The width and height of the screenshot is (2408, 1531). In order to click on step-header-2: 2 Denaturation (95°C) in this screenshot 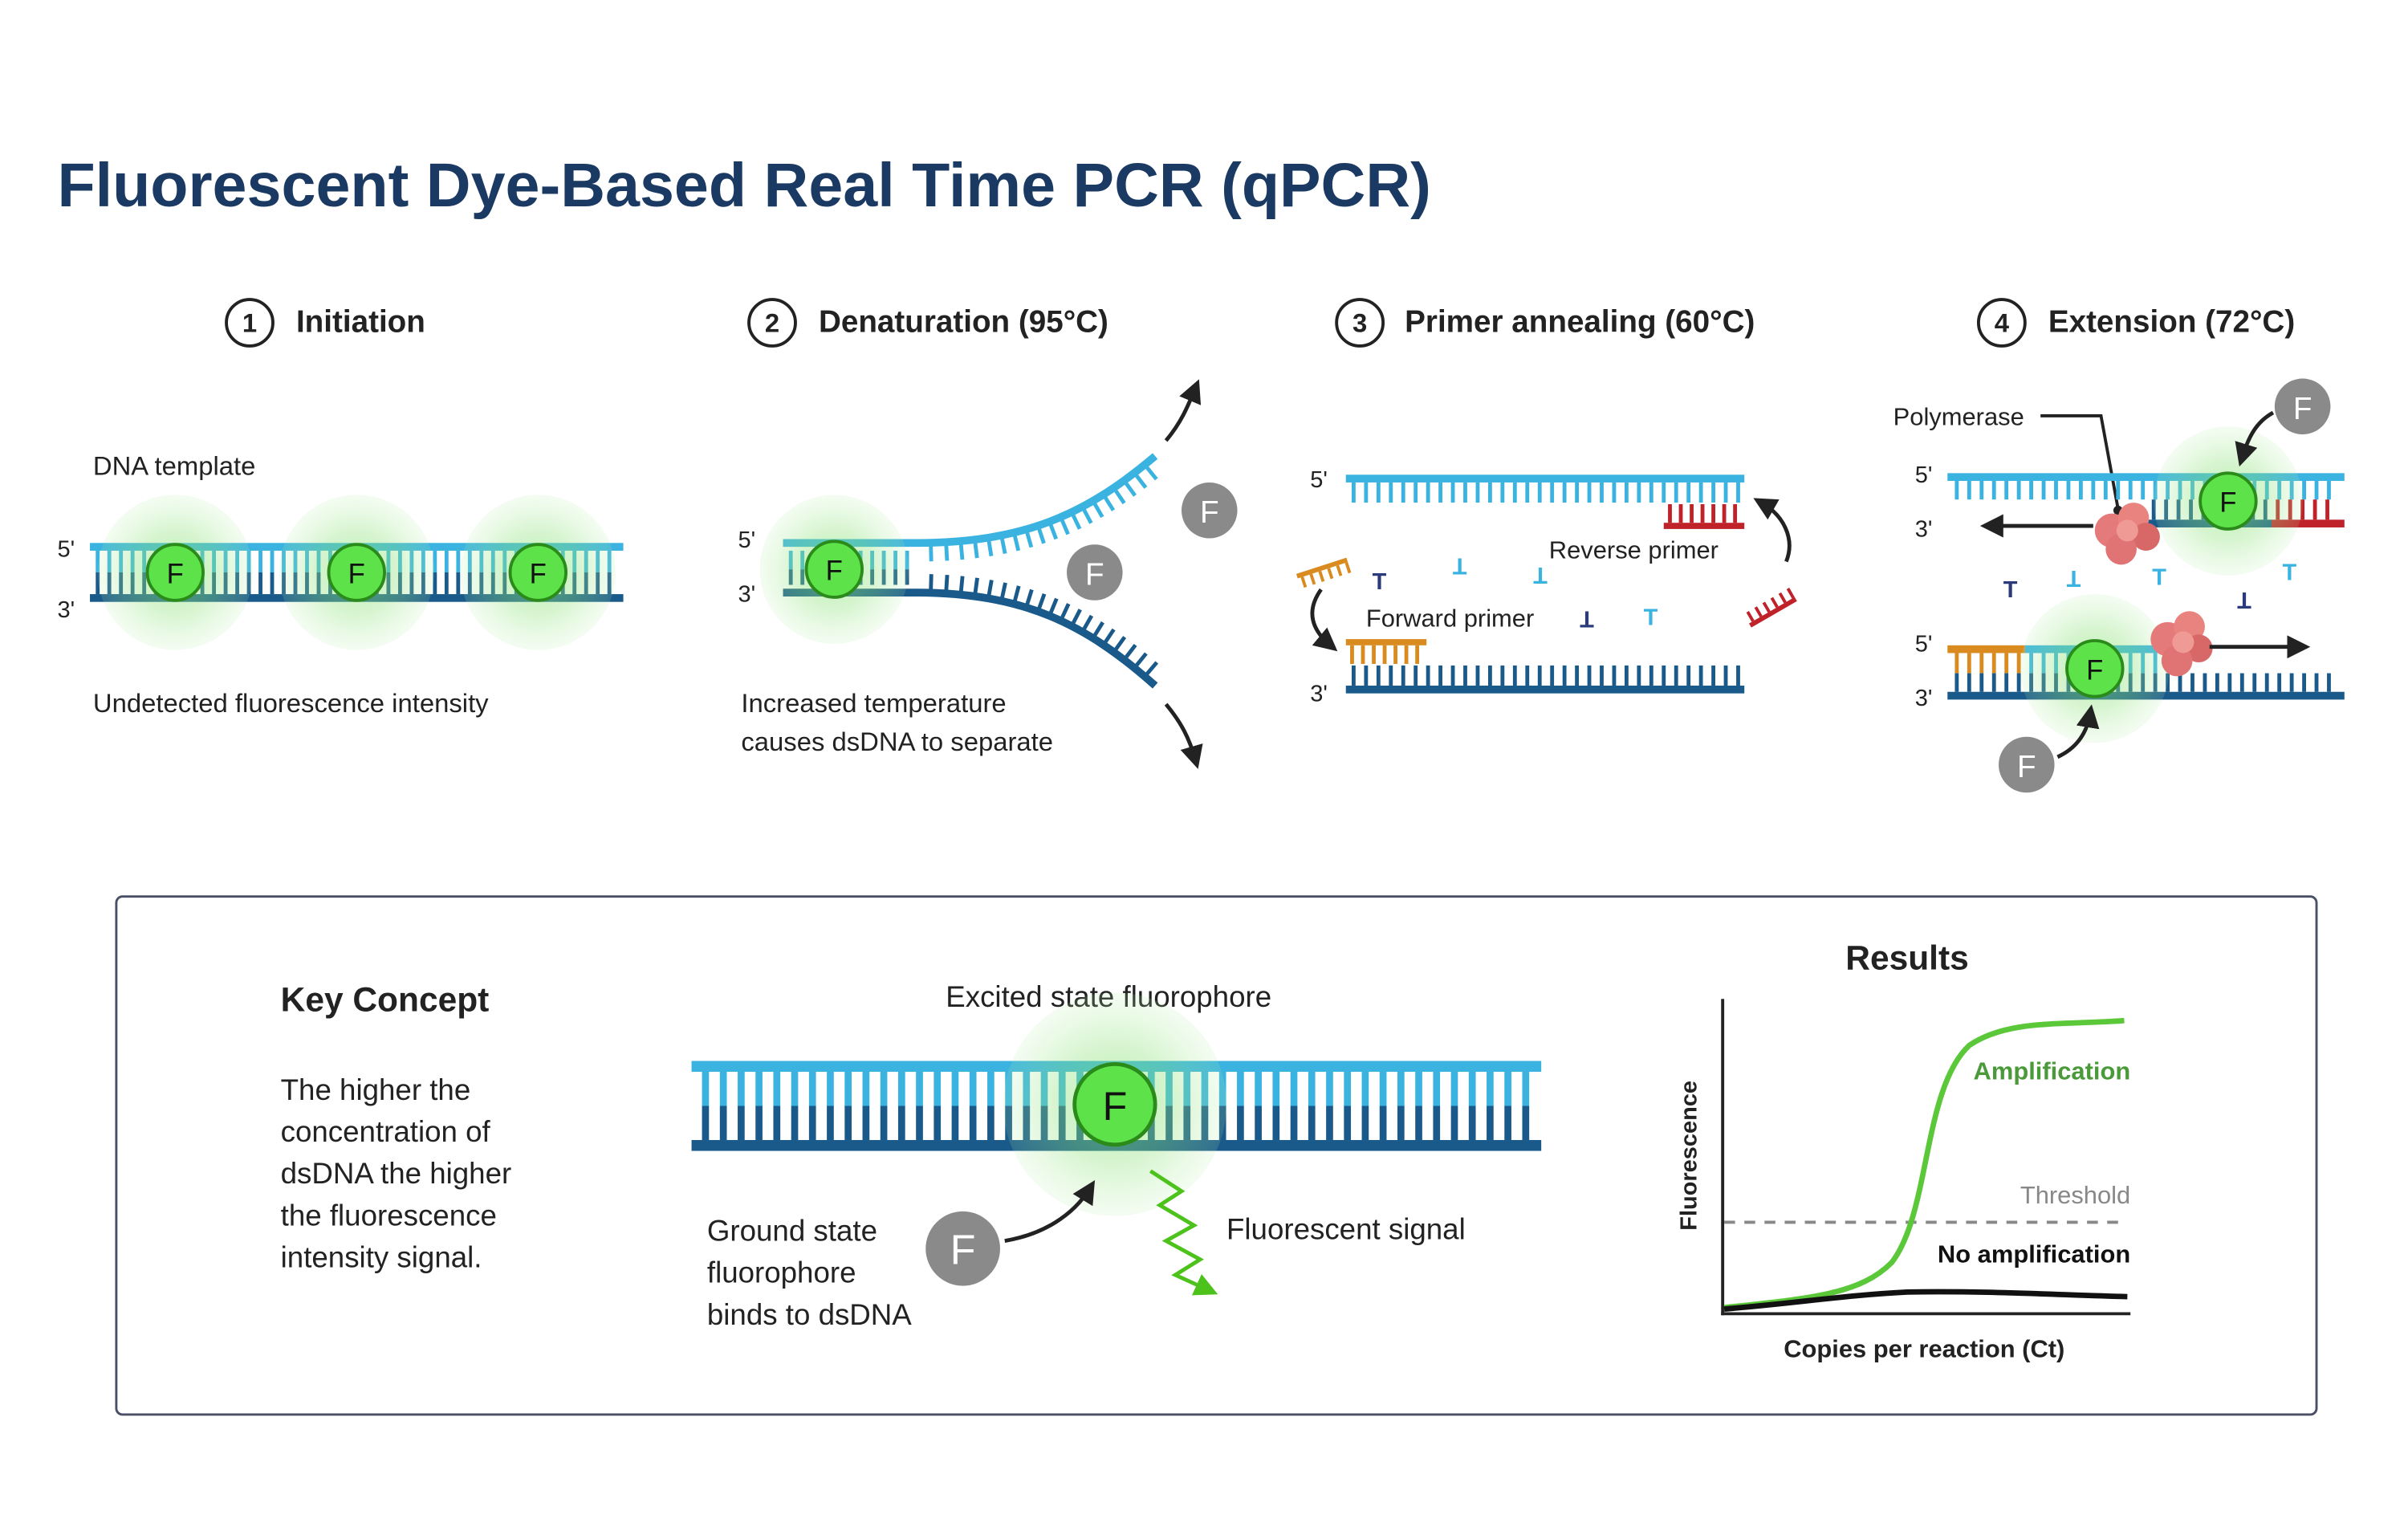, I will do `click(927, 323)`.